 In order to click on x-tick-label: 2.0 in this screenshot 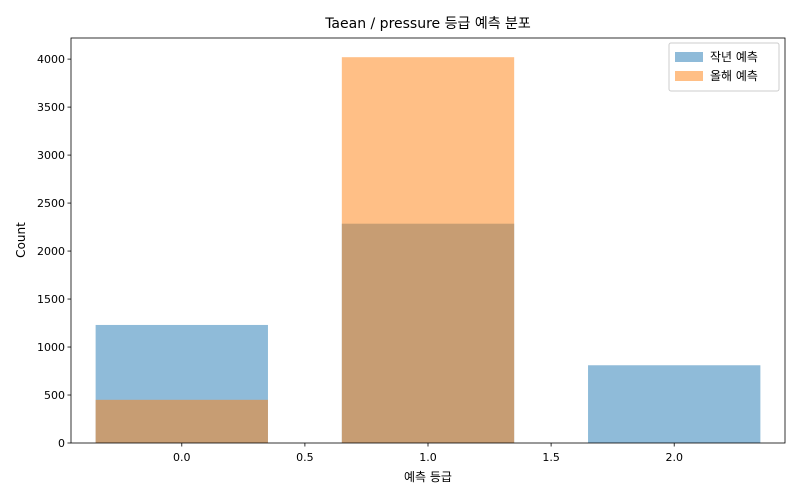, I will do `click(674, 457)`.